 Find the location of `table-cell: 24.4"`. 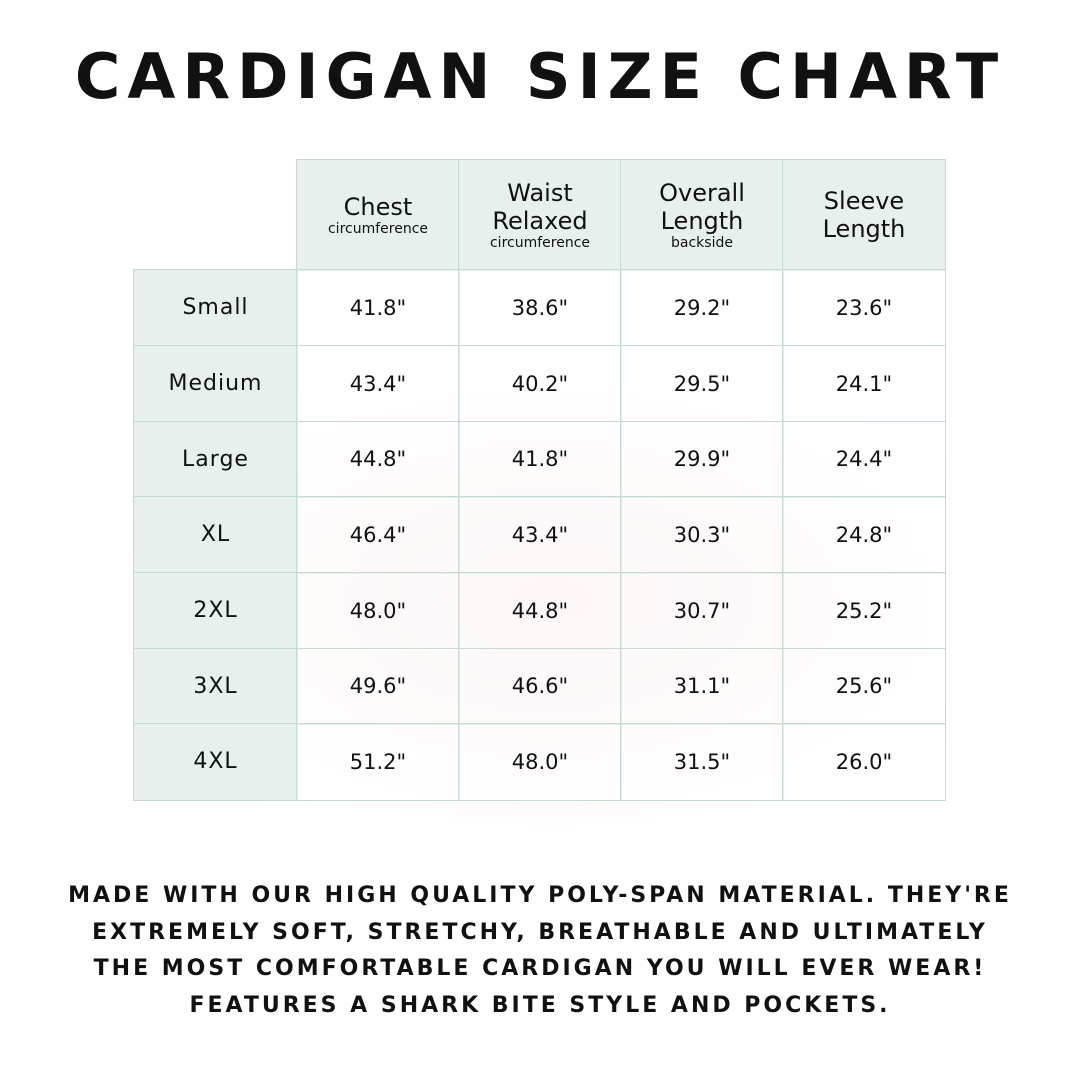

table-cell: 24.4" is located at coordinates (864, 459).